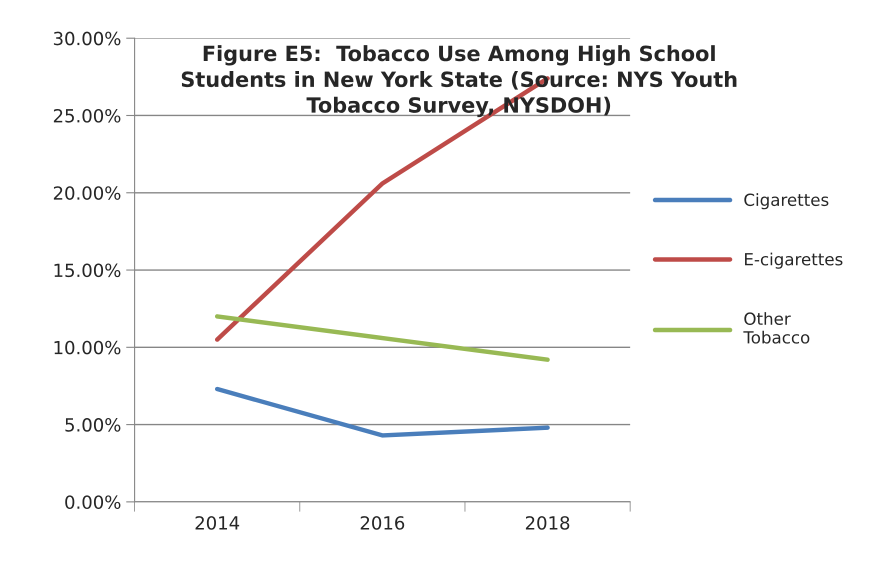 This screenshot has width=874, height=562. What do you see at coordinates (87, 347) in the screenshot?
I see `y-tick-label: 10.00%` at bounding box center [87, 347].